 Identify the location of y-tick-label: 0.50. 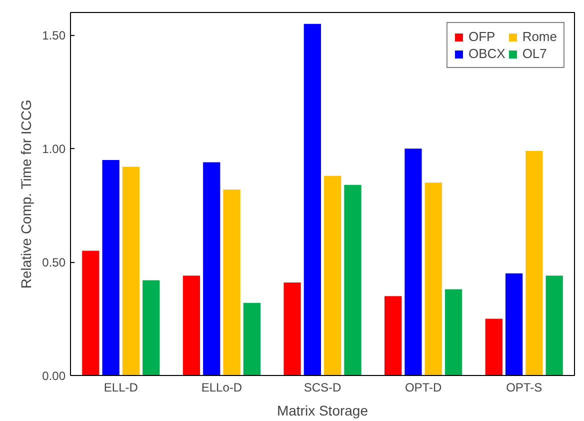
(54, 263).